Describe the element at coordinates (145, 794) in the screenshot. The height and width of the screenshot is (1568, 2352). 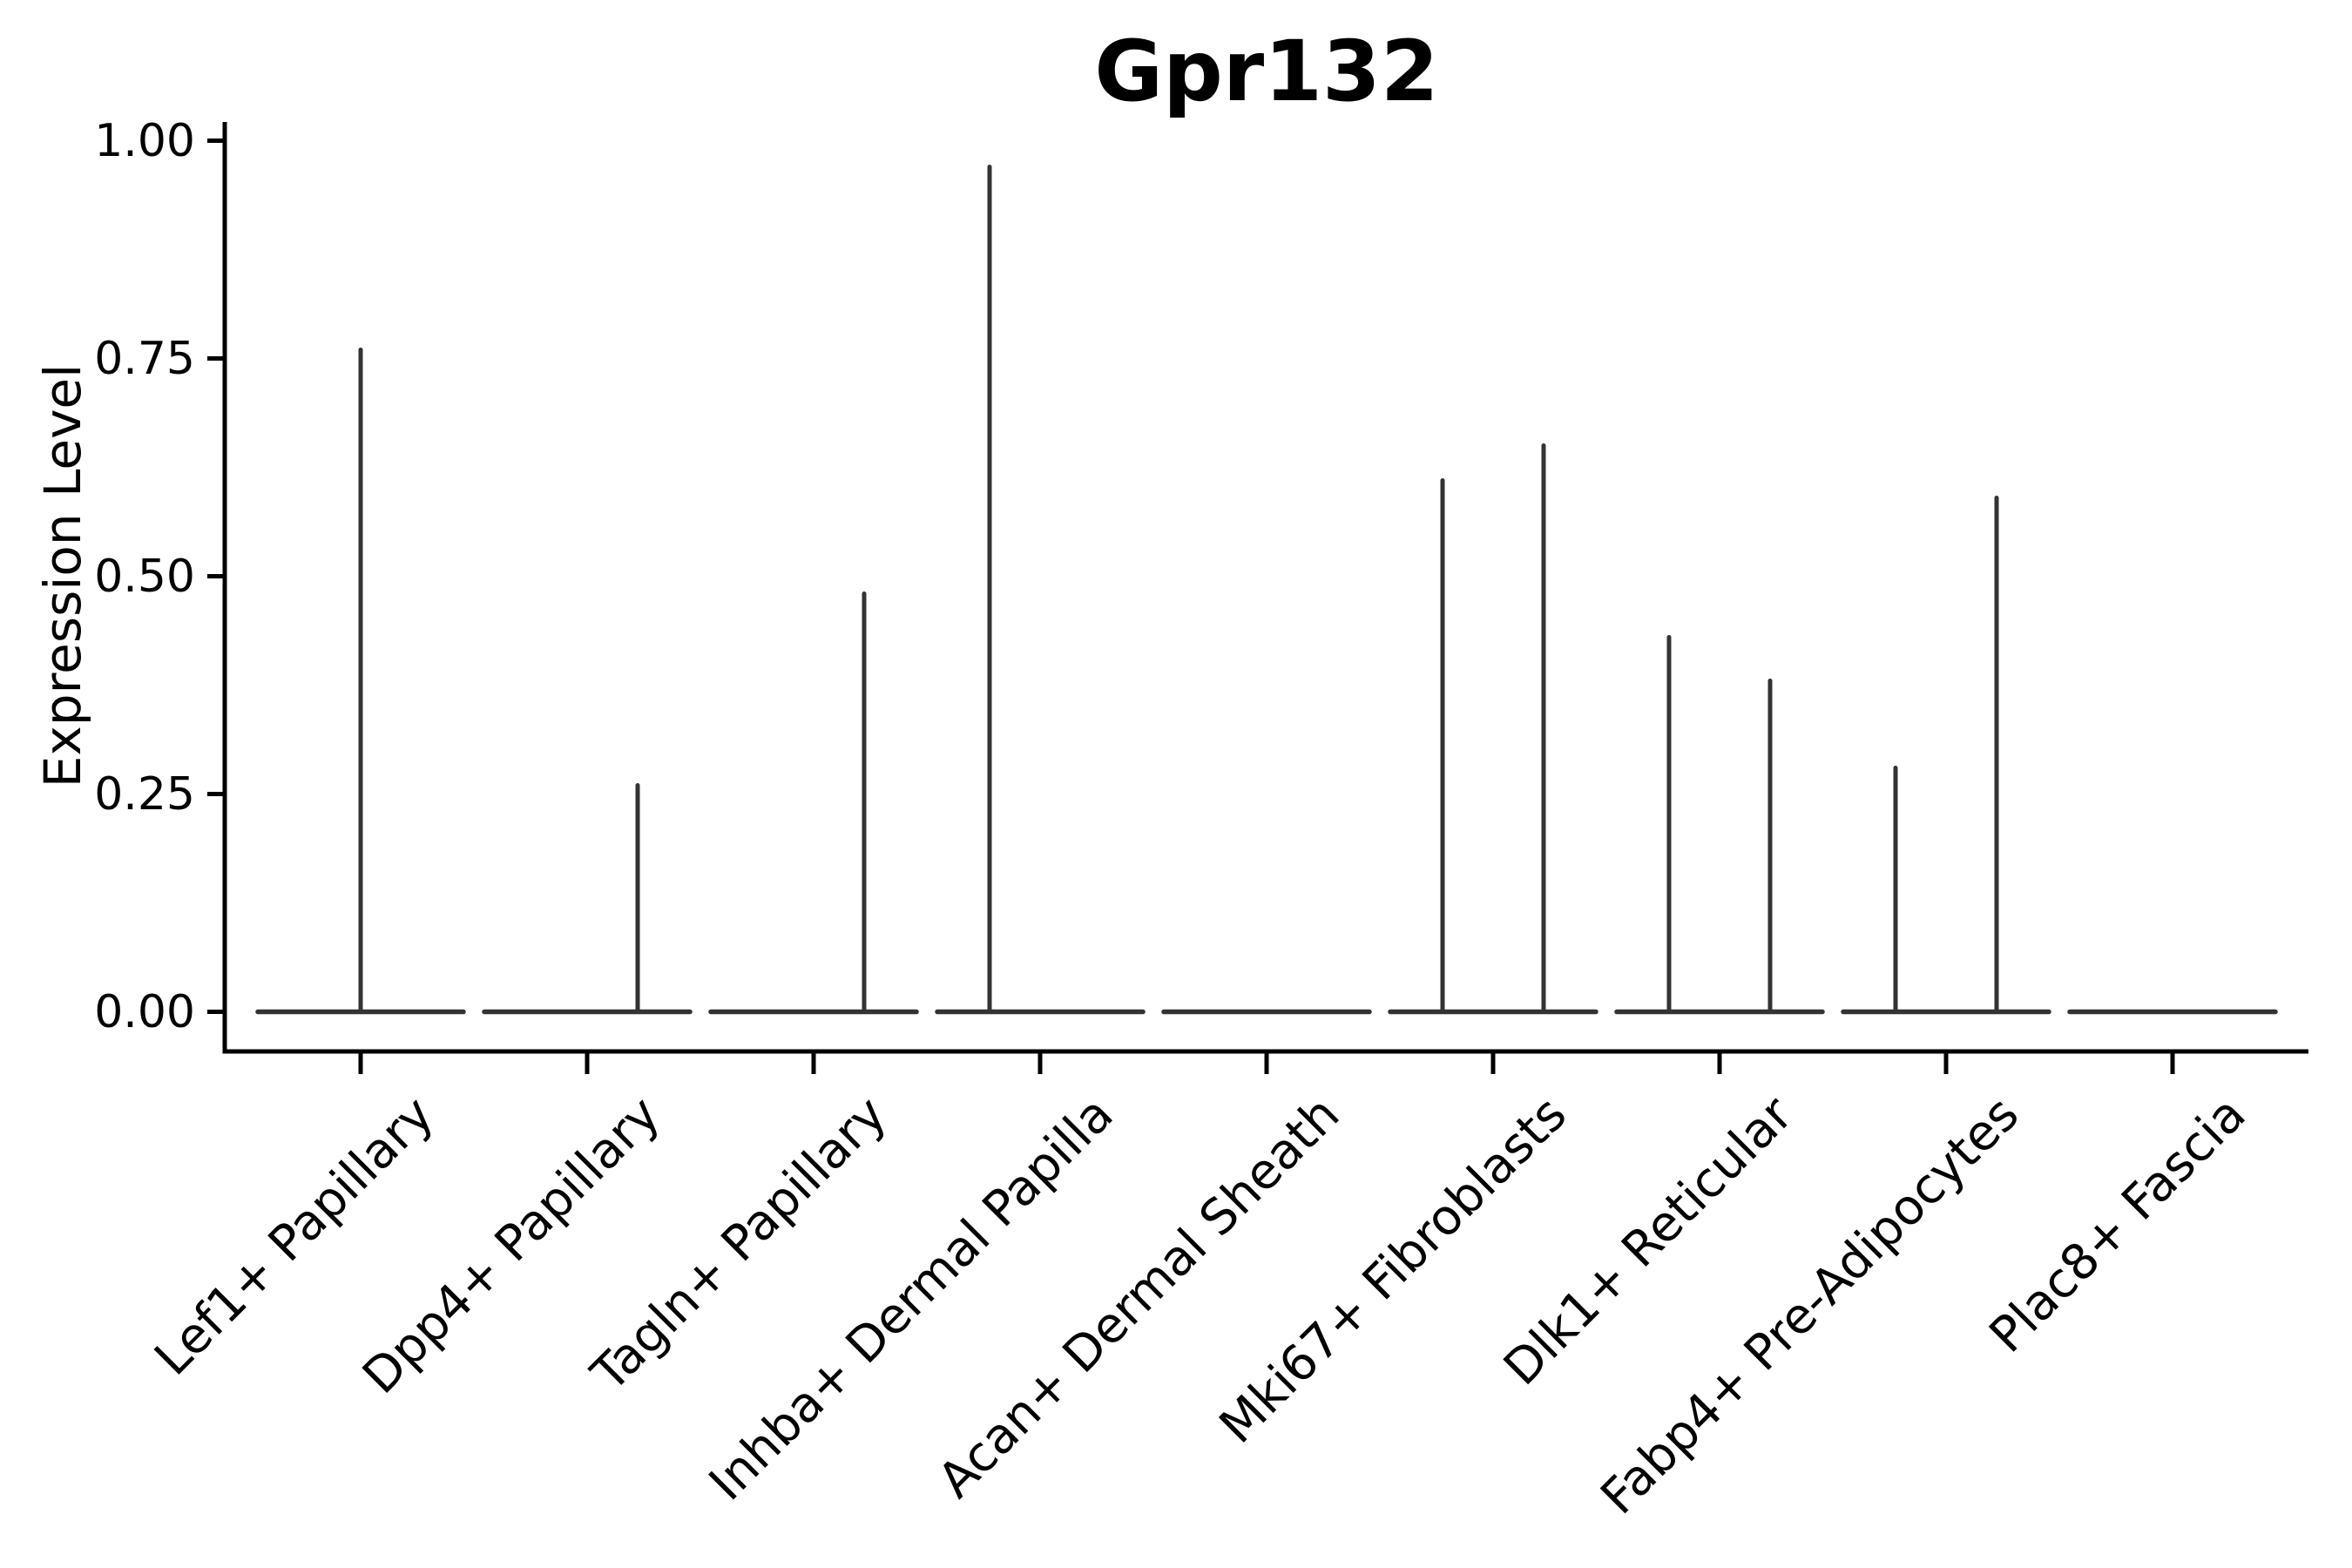
I see `y-tick-label: 0.25` at that location.